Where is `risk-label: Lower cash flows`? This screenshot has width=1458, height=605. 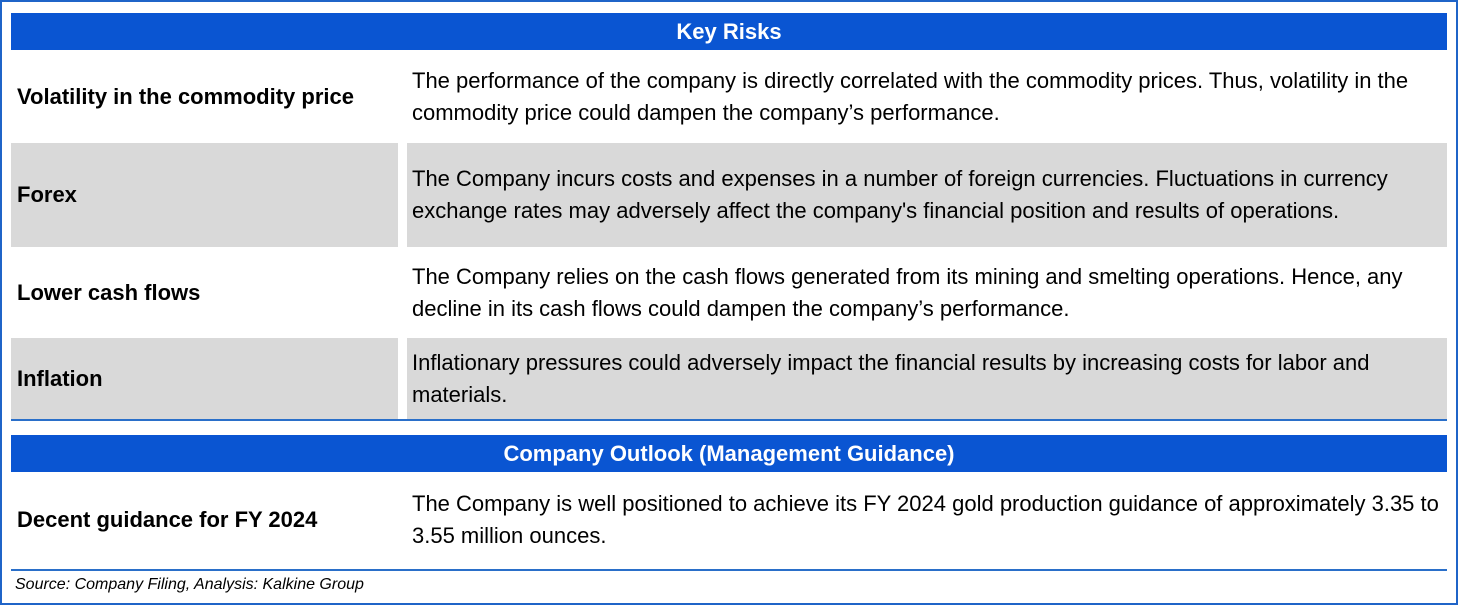
risk-label: Lower cash flows is located at coordinates (109, 292).